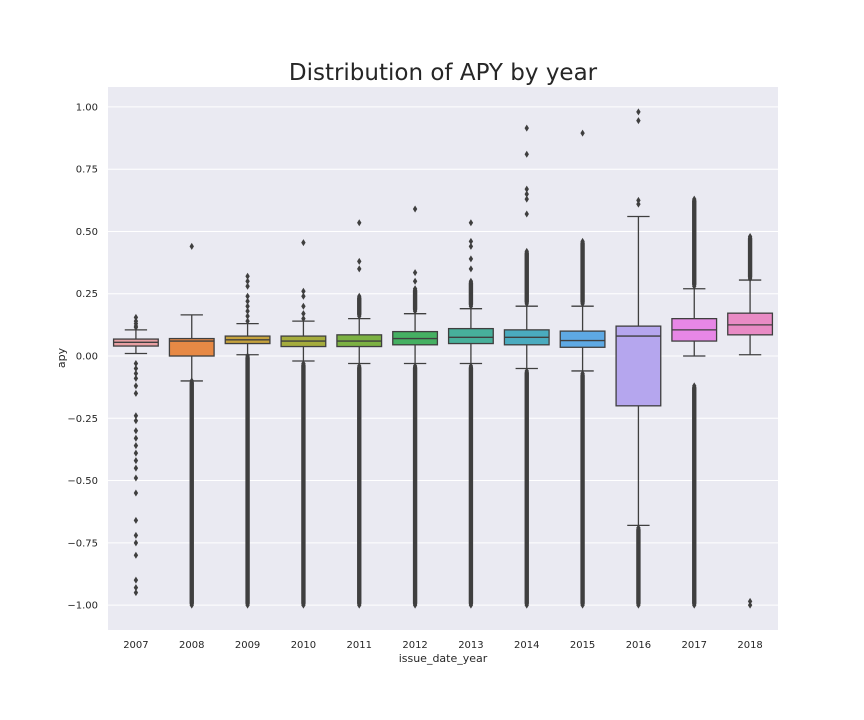  Describe the element at coordinates (191, 645) in the screenshot. I see `x-tick-label: 2008` at that location.